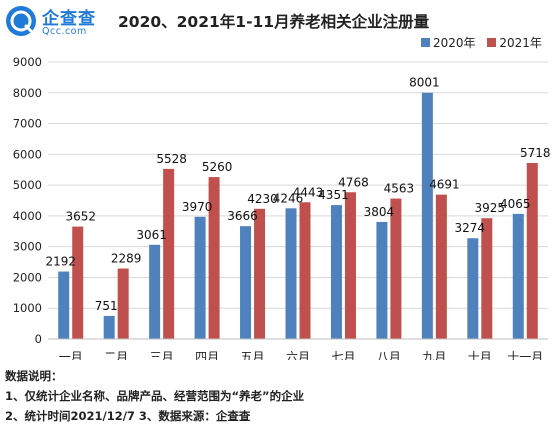 This screenshot has width=557, height=426. I want to click on x-tick-label: 六月, so click(298, 355).